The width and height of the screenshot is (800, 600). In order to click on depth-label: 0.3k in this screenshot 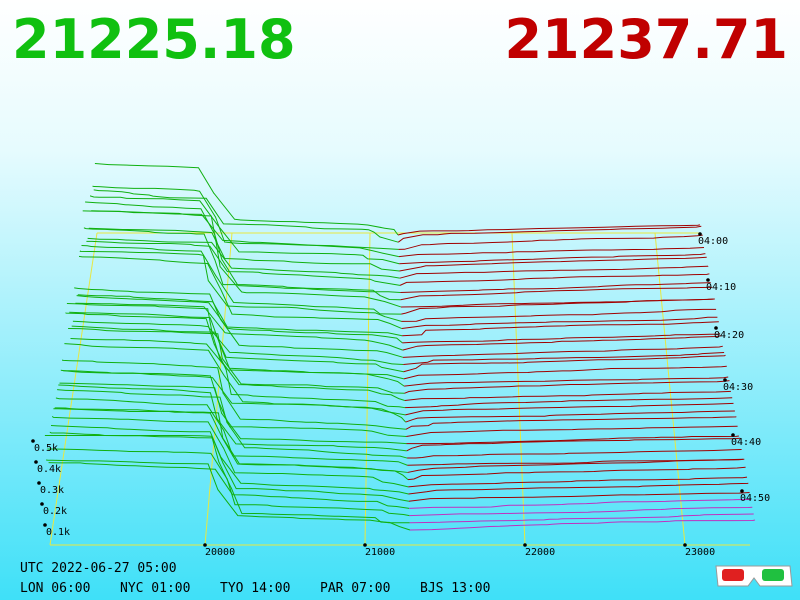, I will do `click(52, 490)`.